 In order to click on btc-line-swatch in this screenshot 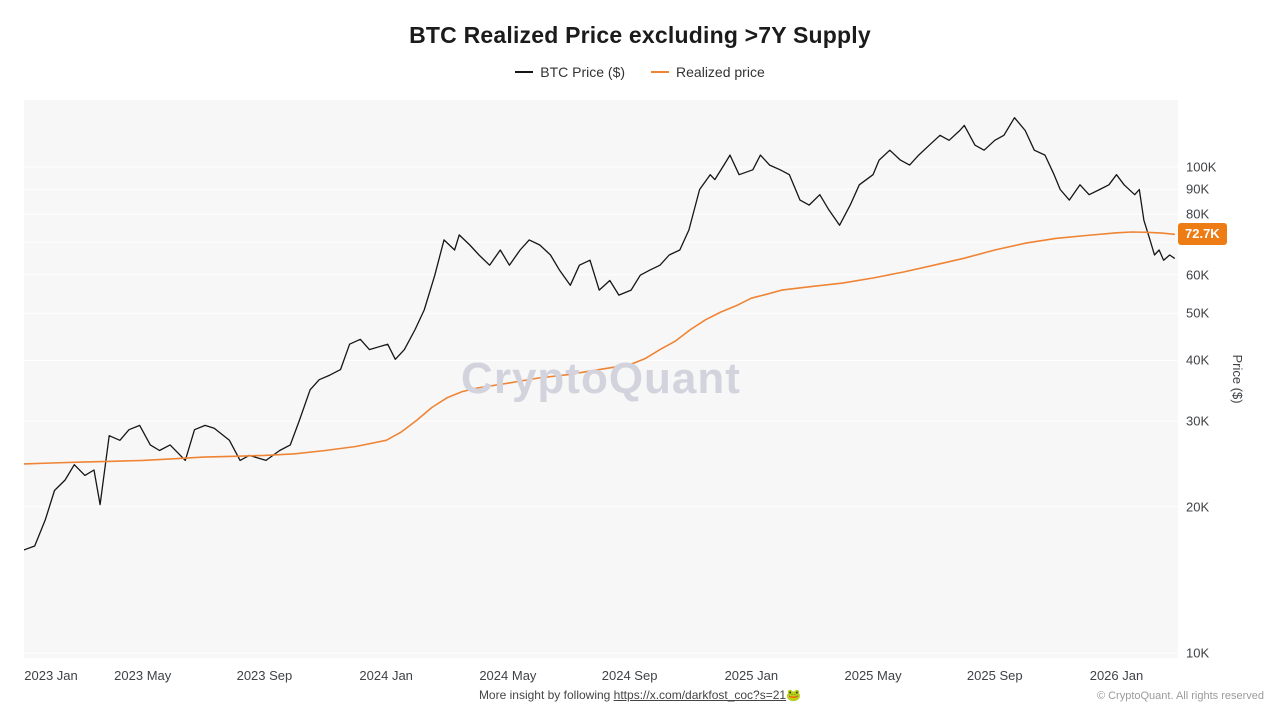, I will do `click(524, 72)`.